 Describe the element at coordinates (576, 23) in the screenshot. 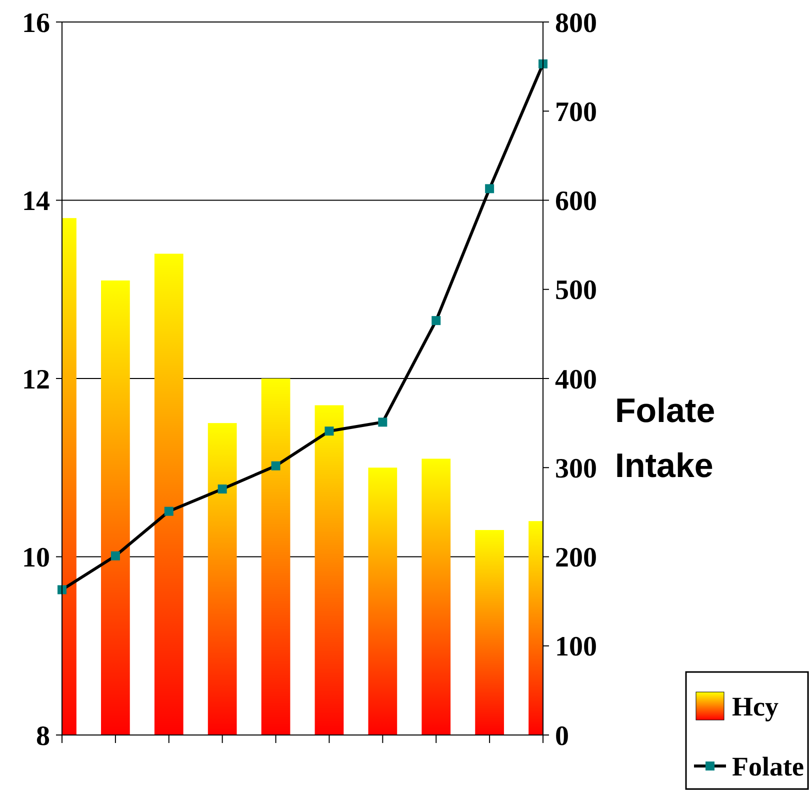

I see `y2-tick-label: 800` at that location.